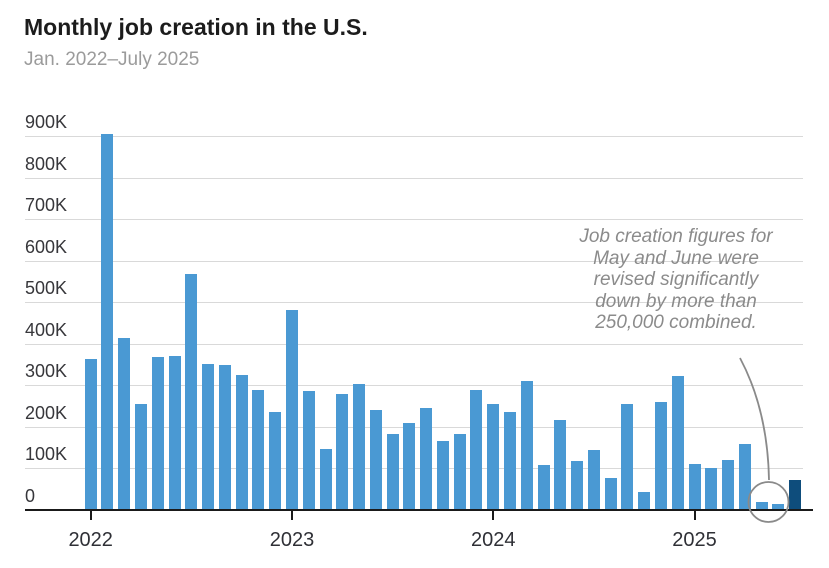 The image size is (829, 568). What do you see at coordinates (46, 454) in the screenshot?
I see `y-axis-label-100K: 100K` at bounding box center [46, 454].